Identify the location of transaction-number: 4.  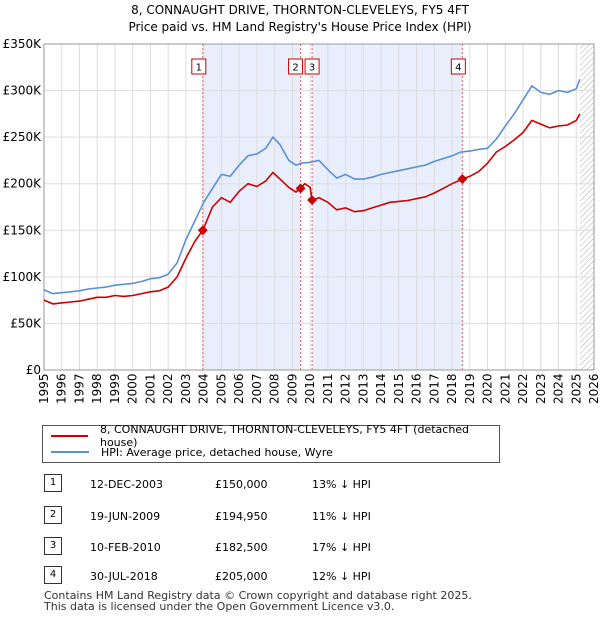
(53, 575).